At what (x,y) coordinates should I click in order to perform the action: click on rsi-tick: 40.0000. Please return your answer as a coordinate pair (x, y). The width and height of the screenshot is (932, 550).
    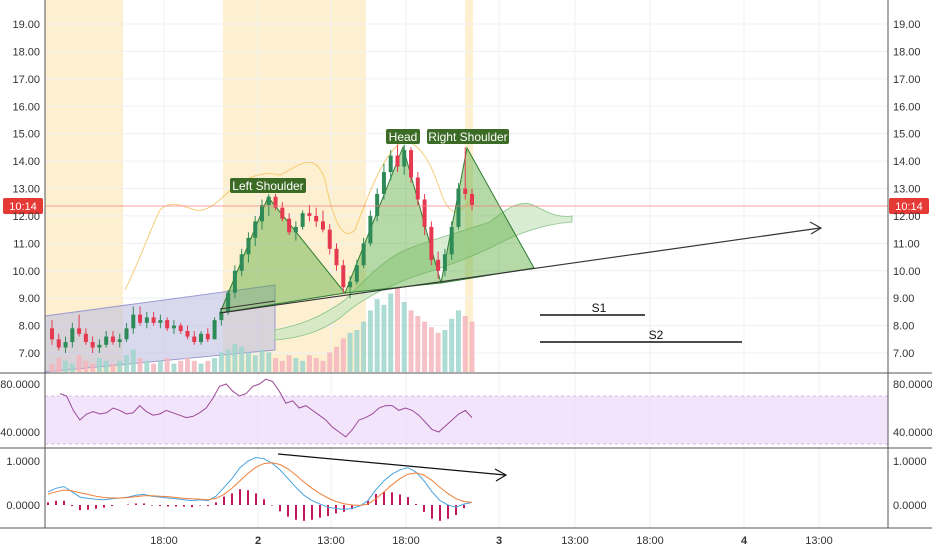
    Looking at the image, I should click on (20, 433).